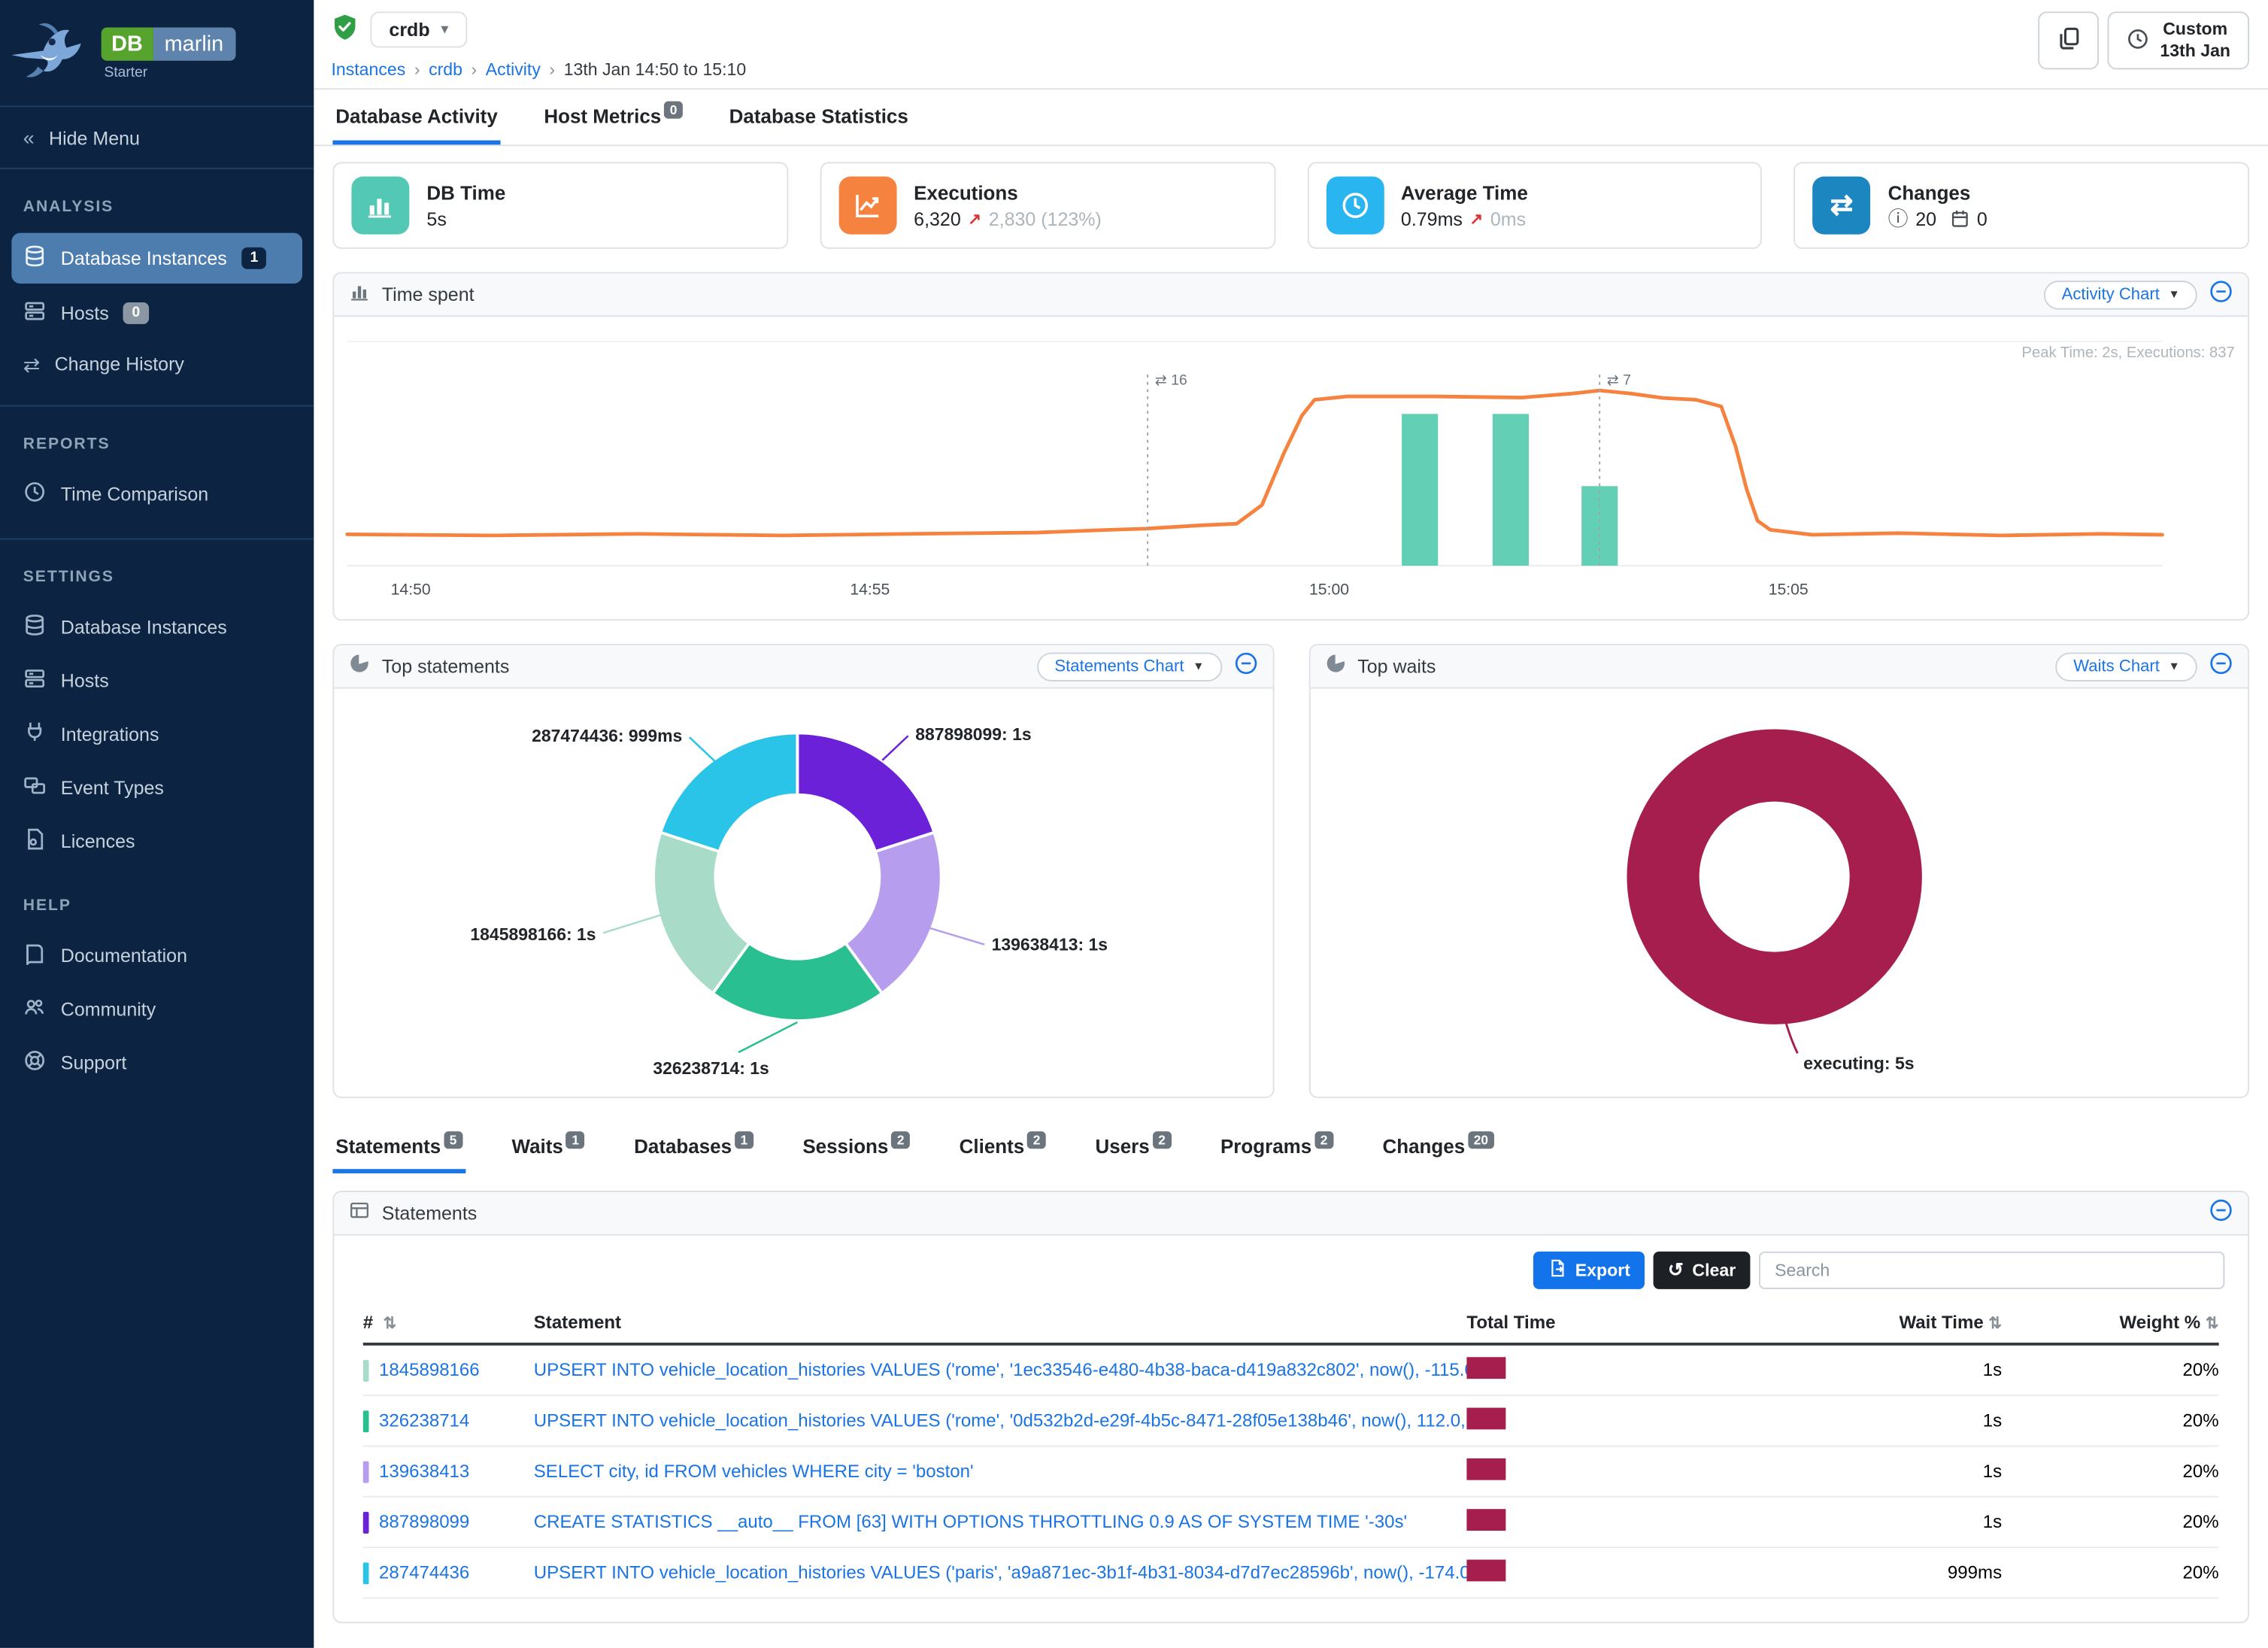 The width and height of the screenshot is (2268, 1648). I want to click on donut-ring-executing, so click(1773, 876).